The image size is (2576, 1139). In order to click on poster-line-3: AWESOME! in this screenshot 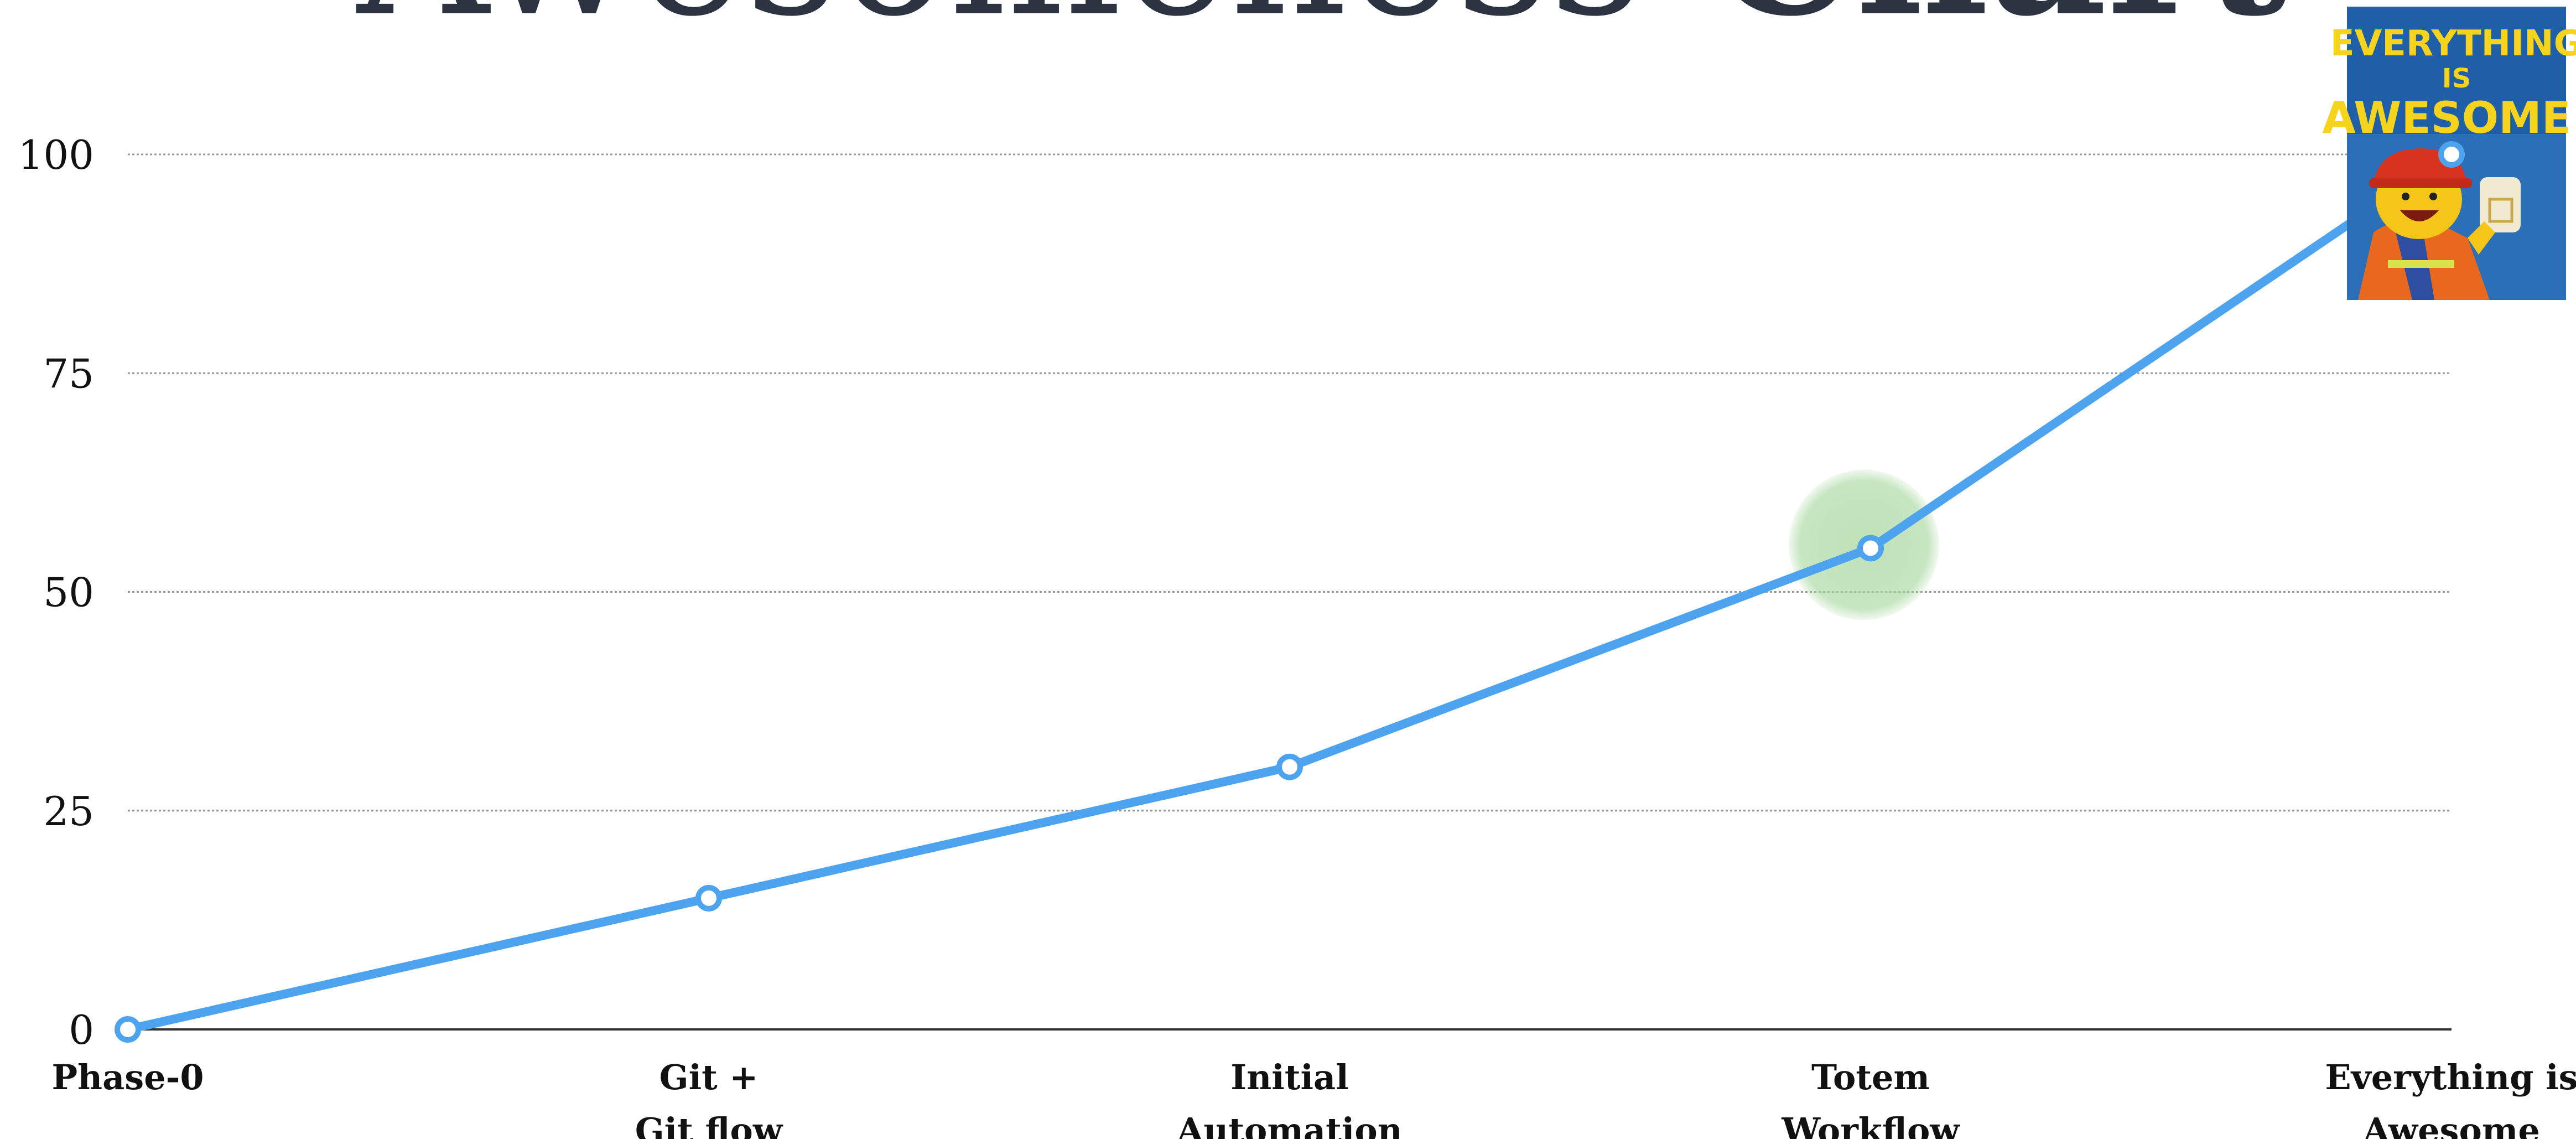, I will do `click(2449, 119)`.